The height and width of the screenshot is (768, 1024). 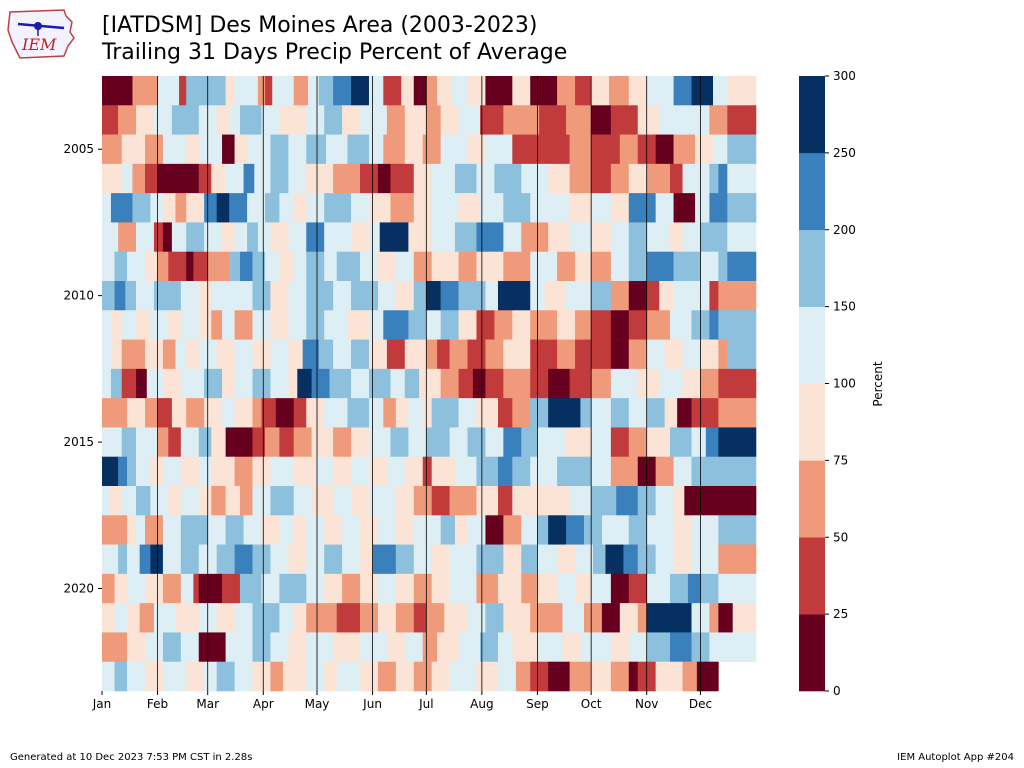 What do you see at coordinates (372, 704) in the screenshot?
I see `x-tick-label-Jun: Jun` at bounding box center [372, 704].